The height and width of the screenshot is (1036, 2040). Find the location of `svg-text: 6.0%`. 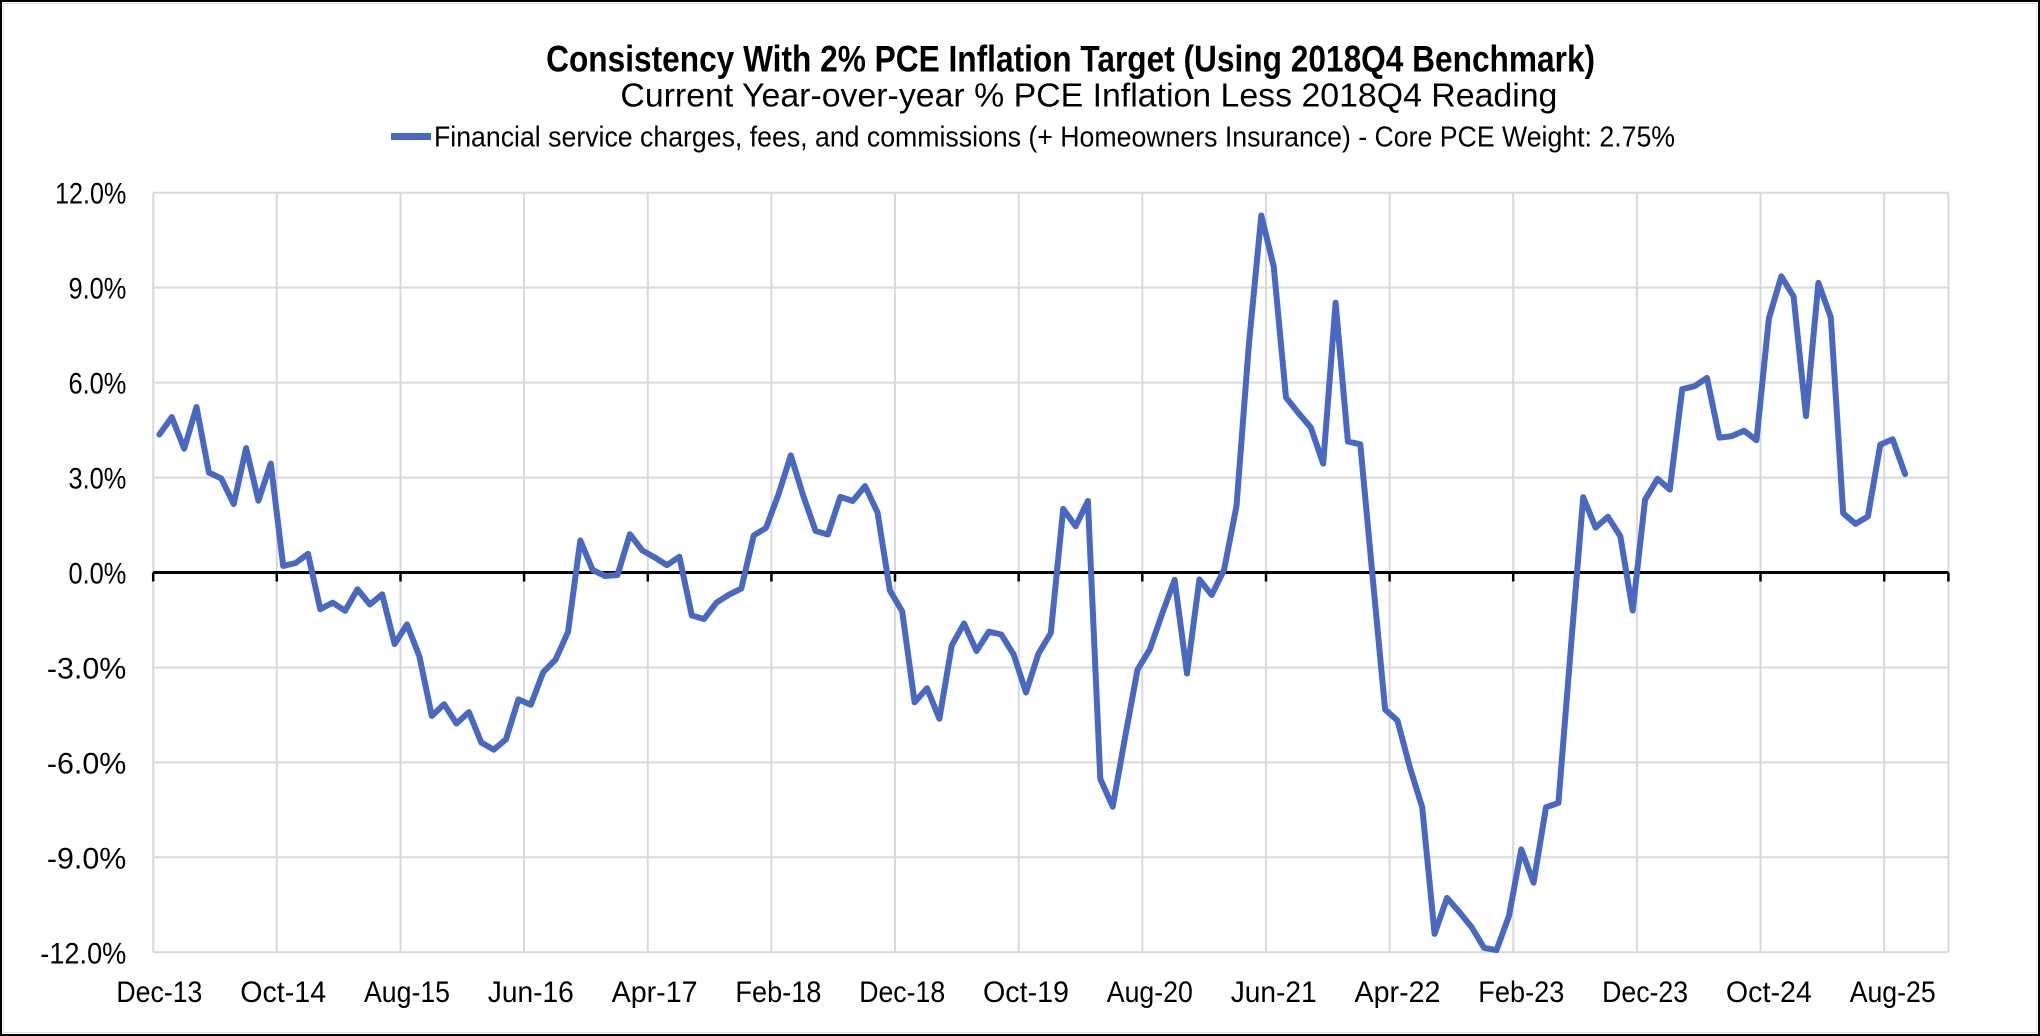

svg-text: 6.0% is located at coordinates (98, 384).